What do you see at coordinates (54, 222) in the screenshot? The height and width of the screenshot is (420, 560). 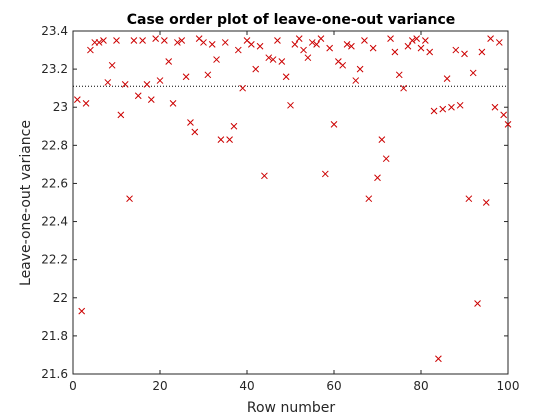 I see `y-tick-label: 22.4` at bounding box center [54, 222].